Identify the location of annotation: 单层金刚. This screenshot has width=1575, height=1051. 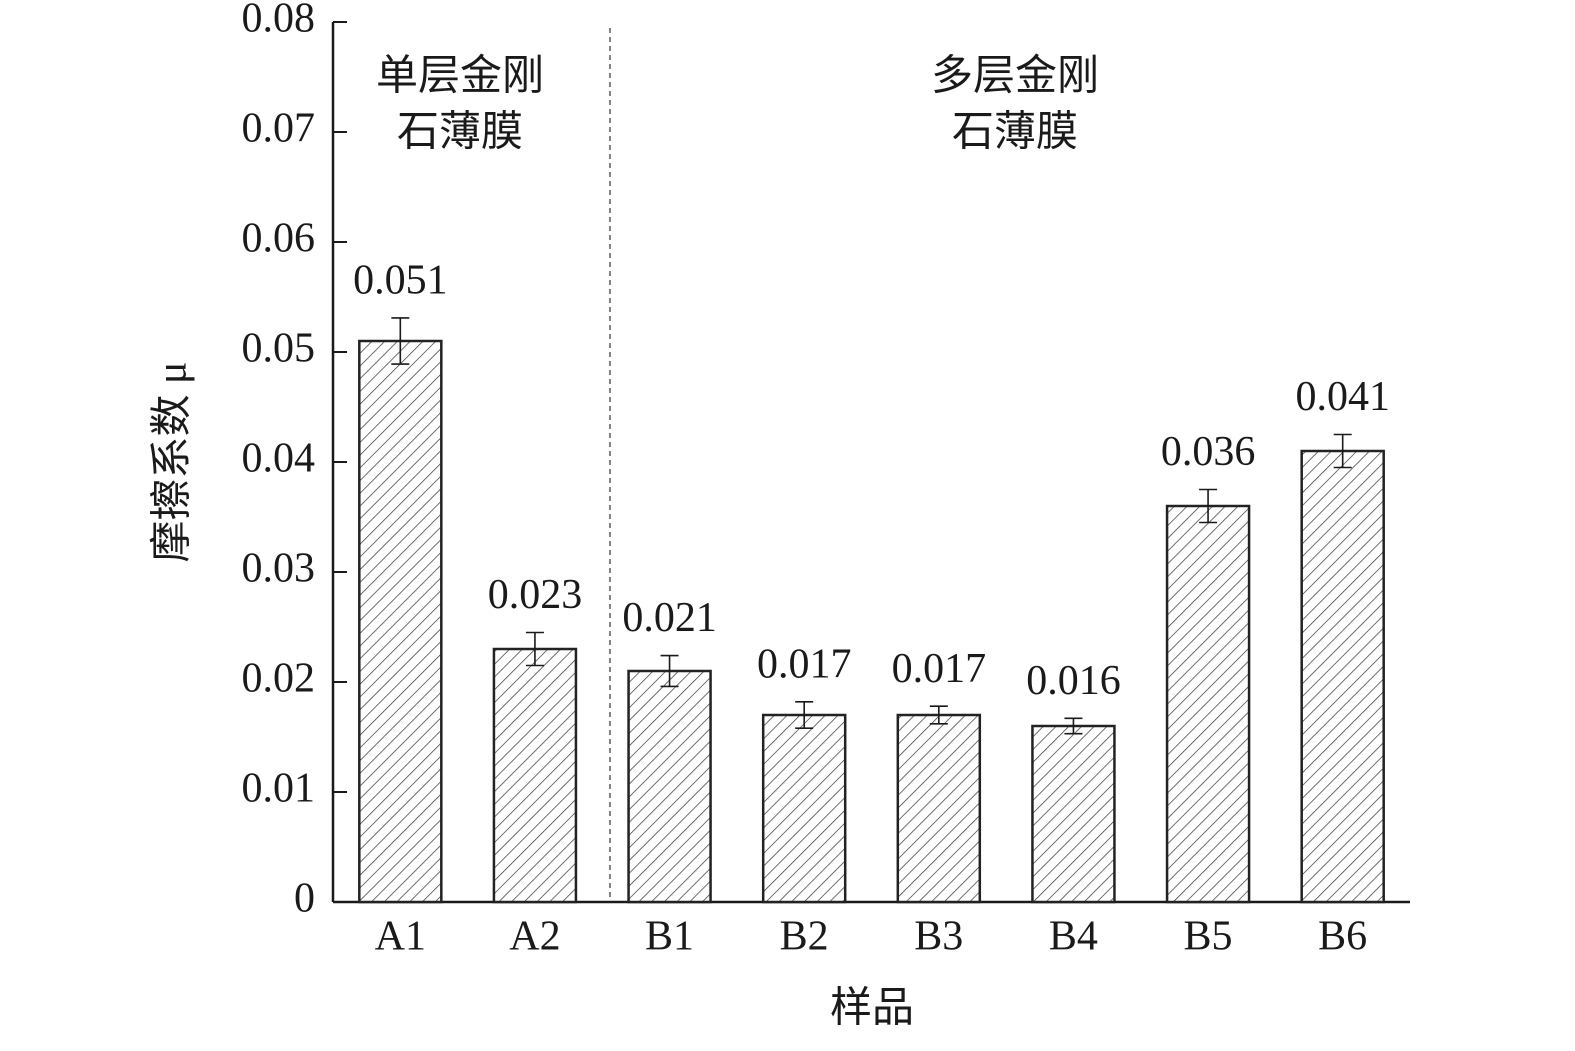
(460, 76).